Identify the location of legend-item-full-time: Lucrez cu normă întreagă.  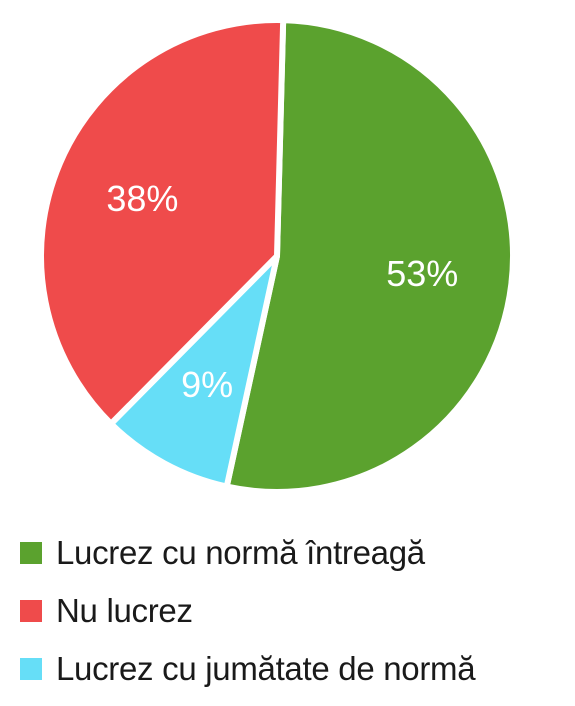
(297, 553).